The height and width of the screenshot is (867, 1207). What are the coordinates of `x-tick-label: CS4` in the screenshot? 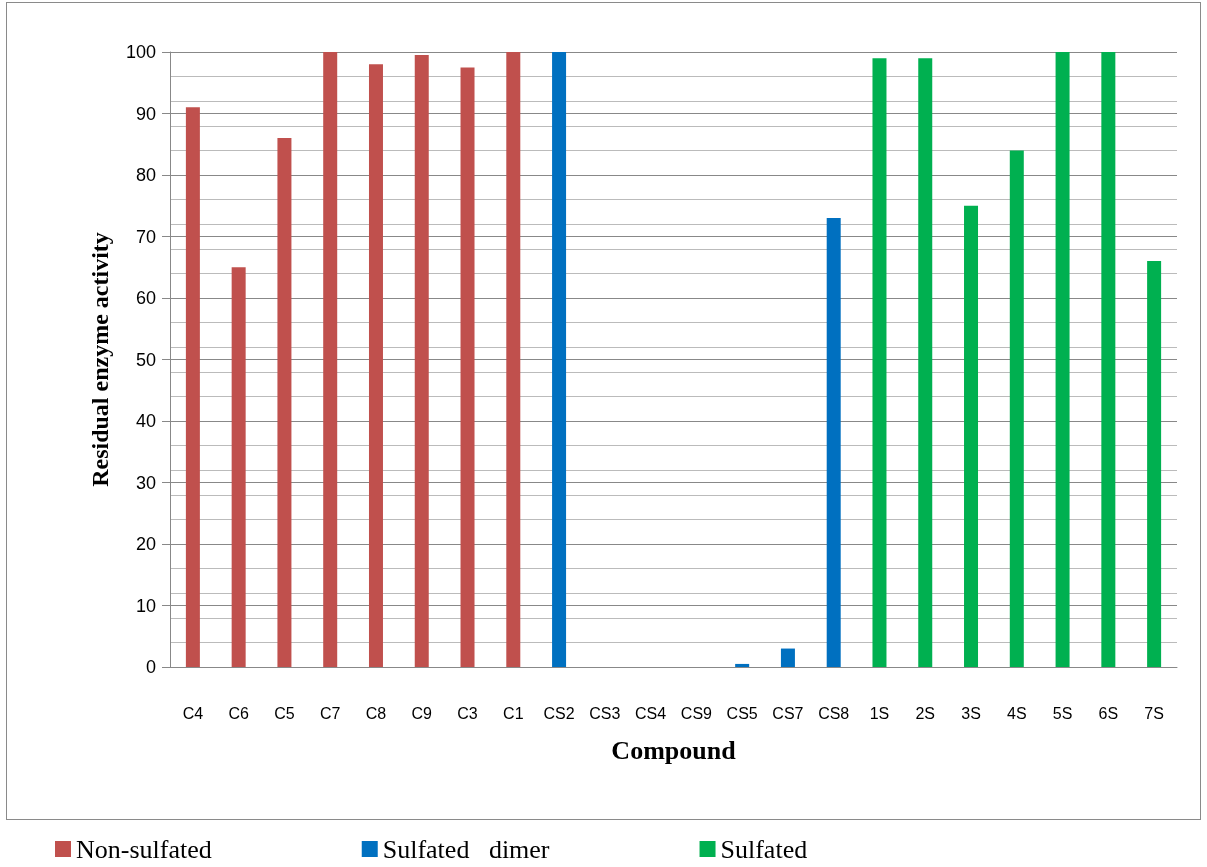 It's located at (651, 713).